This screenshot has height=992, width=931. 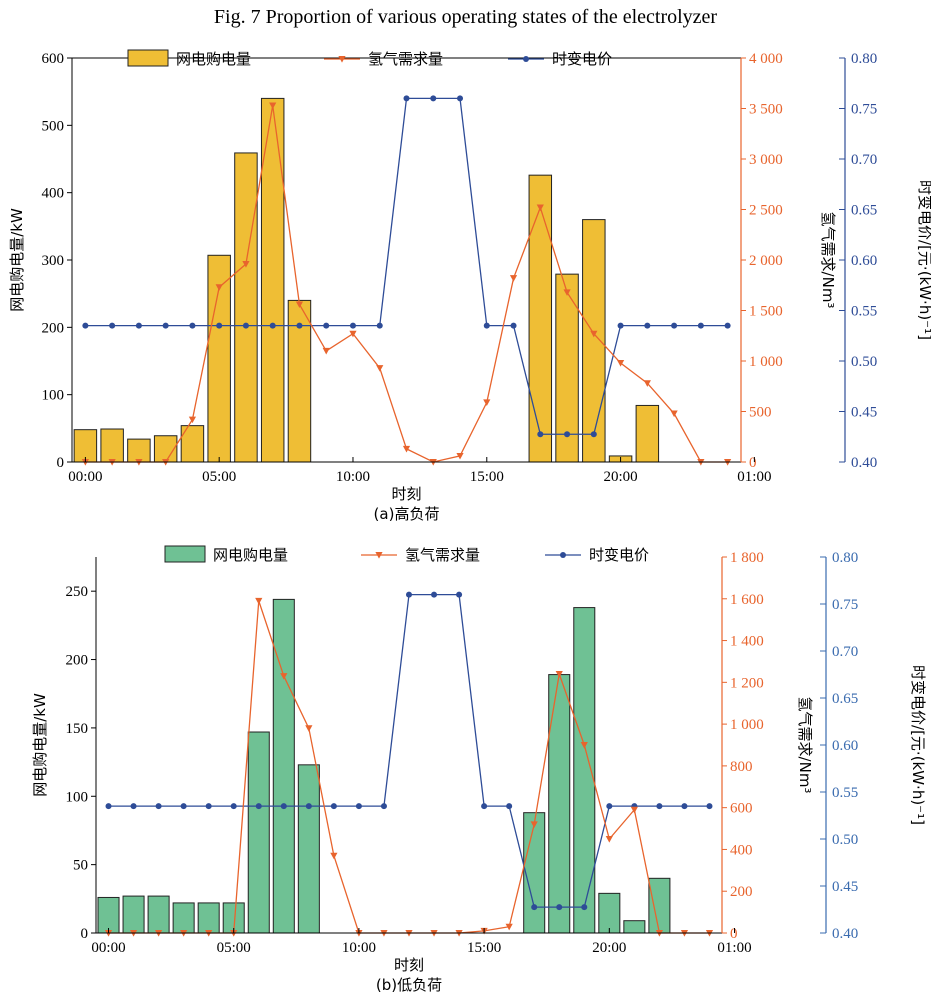 I want to click on hydrogen-tick-label: 1 400, so click(x=747, y=642).